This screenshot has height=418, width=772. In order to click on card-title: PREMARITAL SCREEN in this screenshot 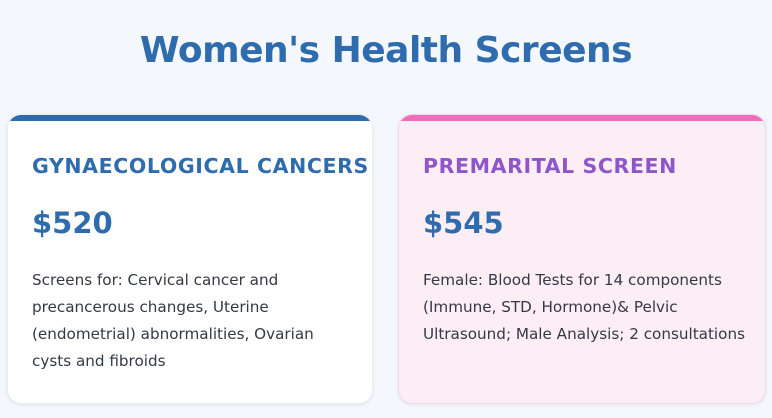, I will do `click(550, 166)`.